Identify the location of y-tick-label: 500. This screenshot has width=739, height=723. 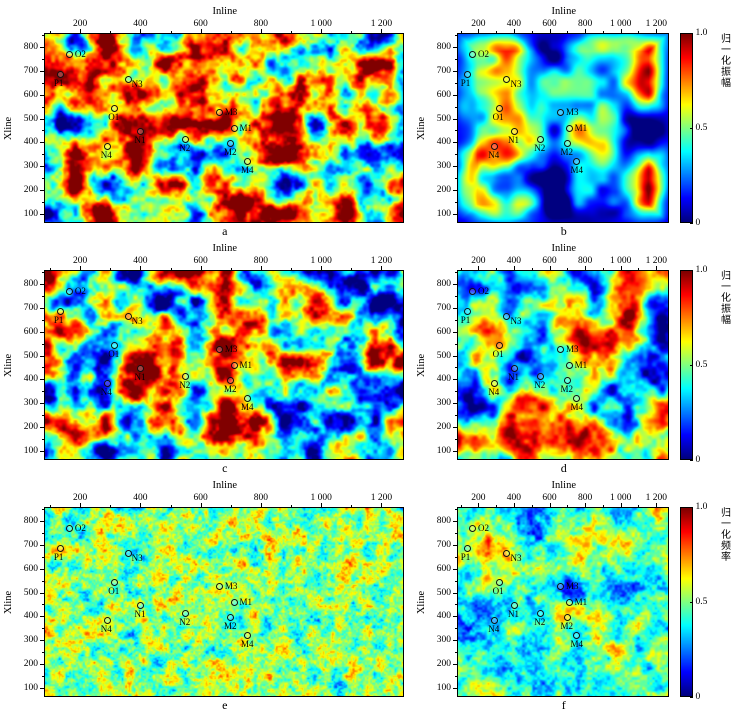
(443, 355).